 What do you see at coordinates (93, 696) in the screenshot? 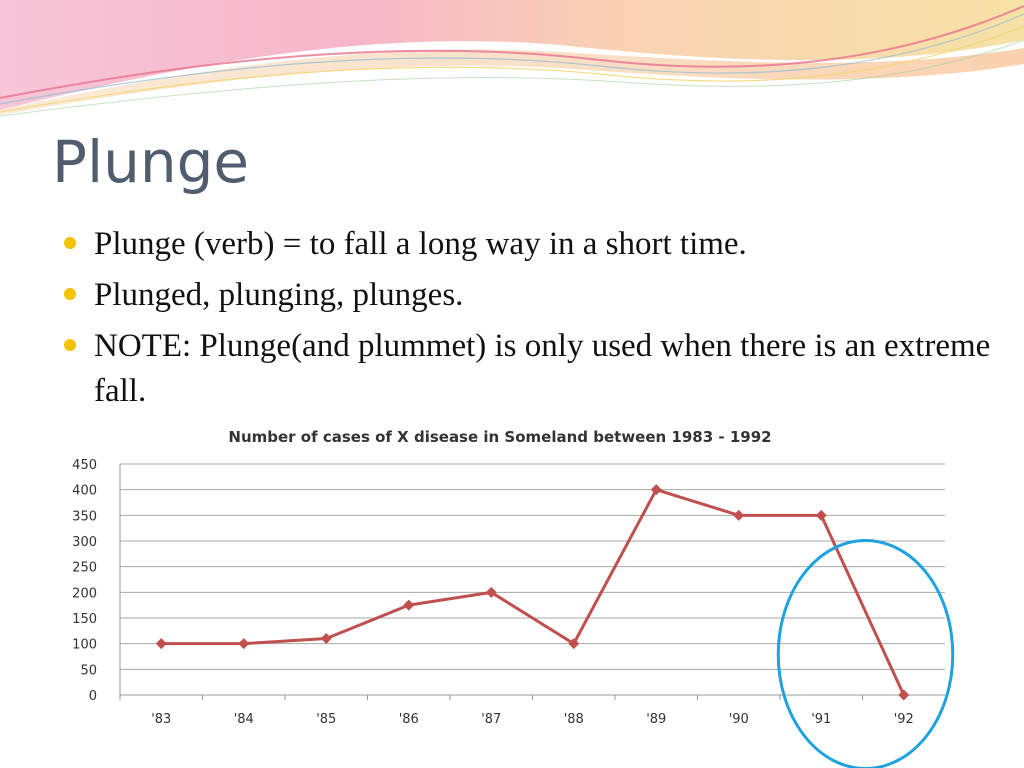
I see `y-tick-label: 0` at bounding box center [93, 696].